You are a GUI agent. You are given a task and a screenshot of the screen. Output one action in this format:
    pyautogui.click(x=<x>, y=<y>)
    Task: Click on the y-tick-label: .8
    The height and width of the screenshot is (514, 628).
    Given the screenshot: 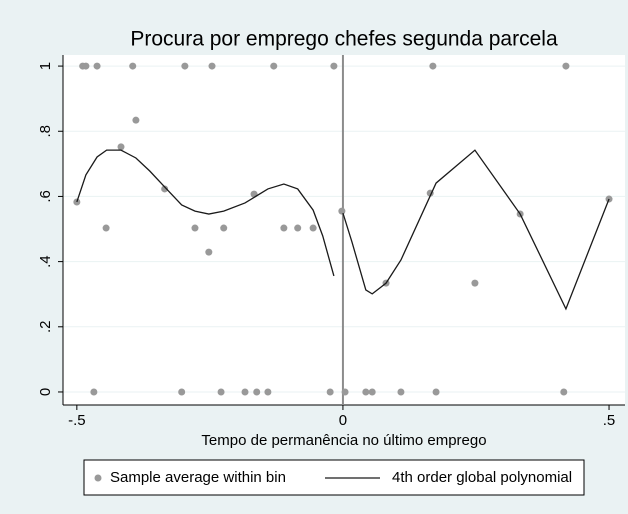 What is the action you would take?
    pyautogui.click(x=45, y=131)
    